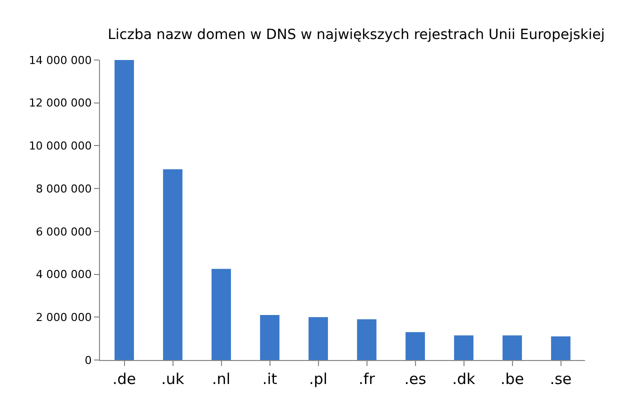 This screenshot has width=625, height=415. Describe the element at coordinates (356, 34) in the screenshot. I see `chart-title: Liczba nazw domen w DNS w największych rejestrach Unii Europejskiej` at that location.